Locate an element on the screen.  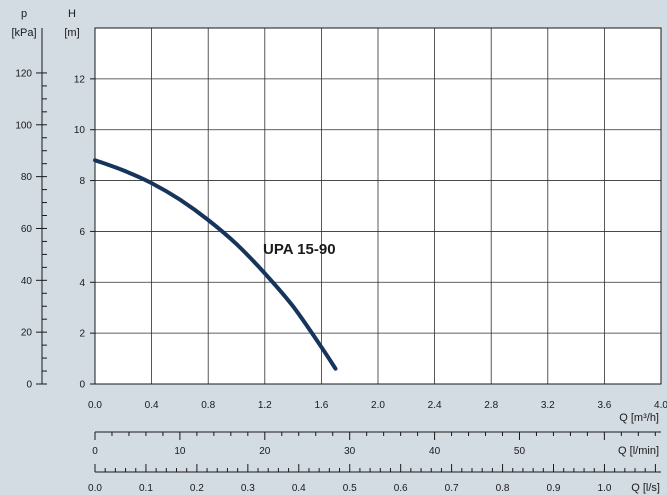
head-axis-title-1: H is located at coordinates (72, 14).